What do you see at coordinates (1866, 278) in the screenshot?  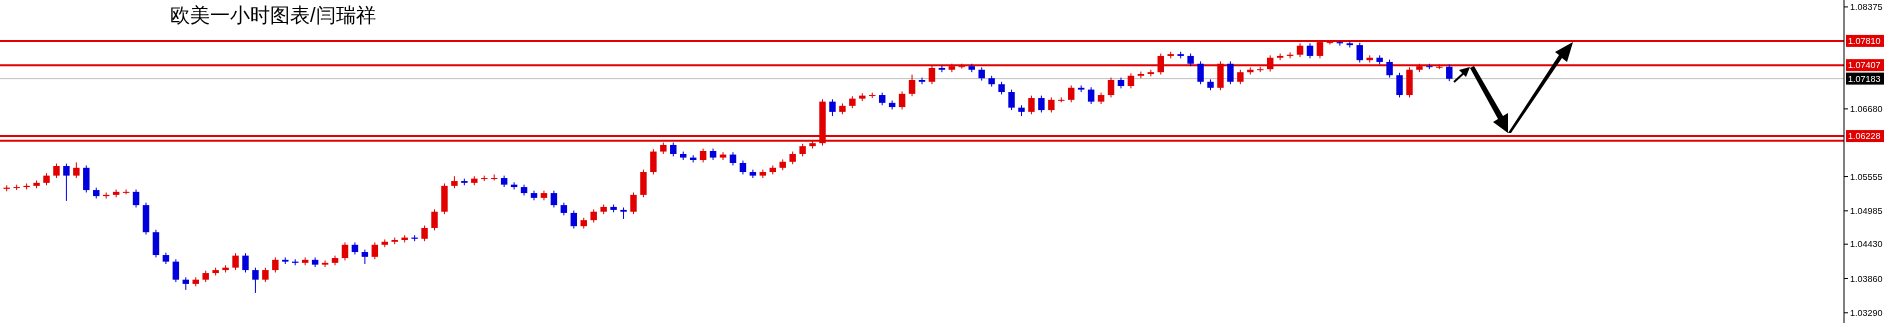 I see `y-tick-label: 1.03860` at bounding box center [1866, 278].